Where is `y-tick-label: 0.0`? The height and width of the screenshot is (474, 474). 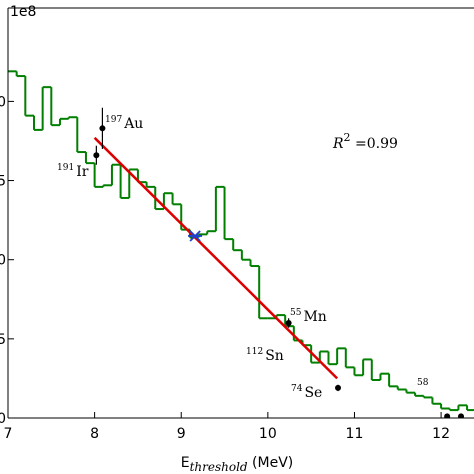 y-tick-label: 0.0 is located at coordinates (3, 419).